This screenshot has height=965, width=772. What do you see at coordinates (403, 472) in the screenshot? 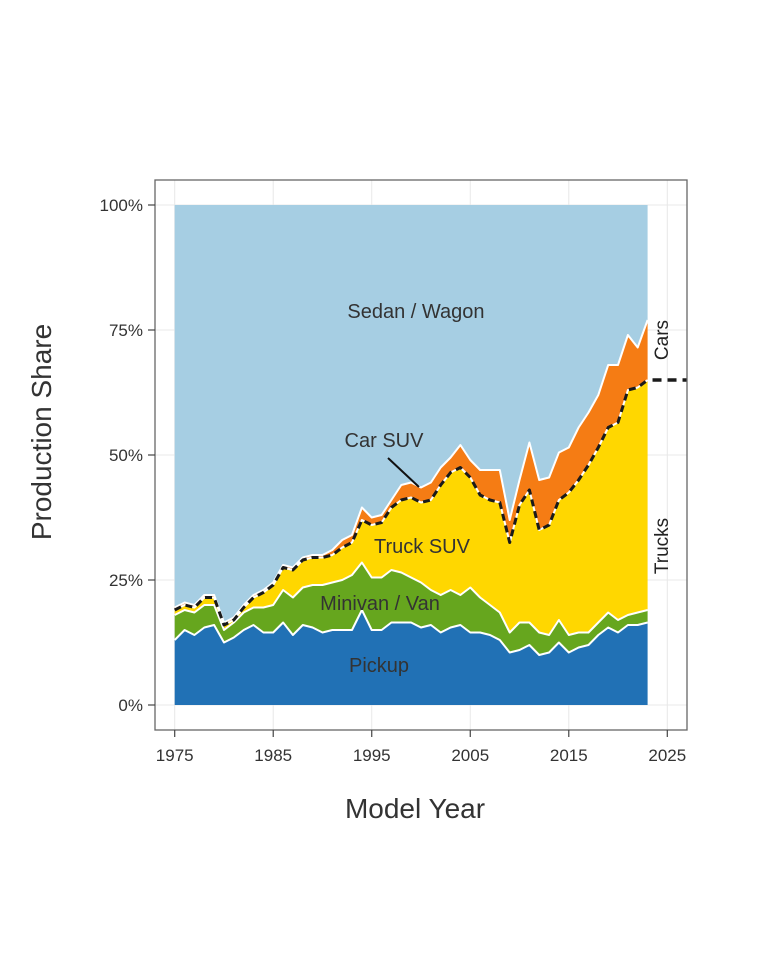
I see `car-suv-pointer` at bounding box center [403, 472].